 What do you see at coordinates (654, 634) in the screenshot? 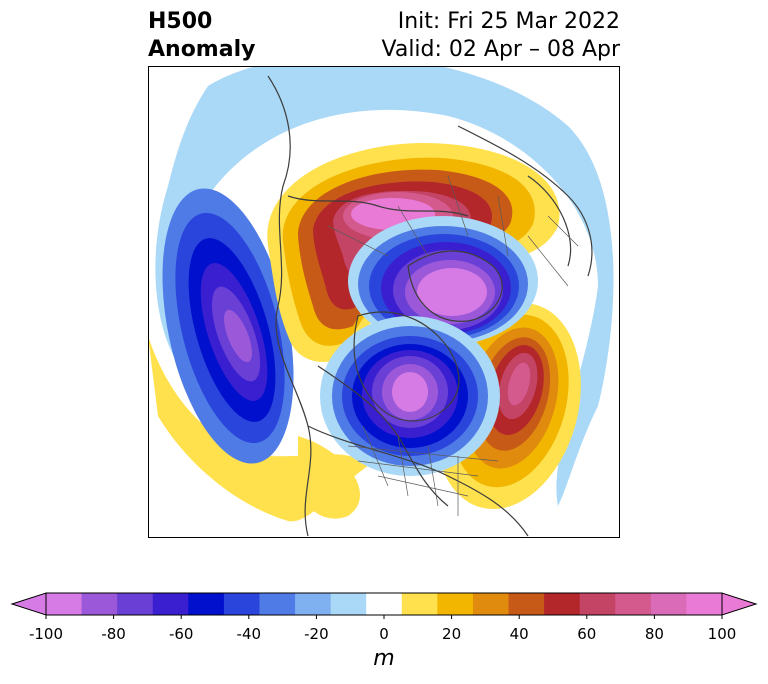
I see `colorbar-tick-label: 80` at bounding box center [654, 634].